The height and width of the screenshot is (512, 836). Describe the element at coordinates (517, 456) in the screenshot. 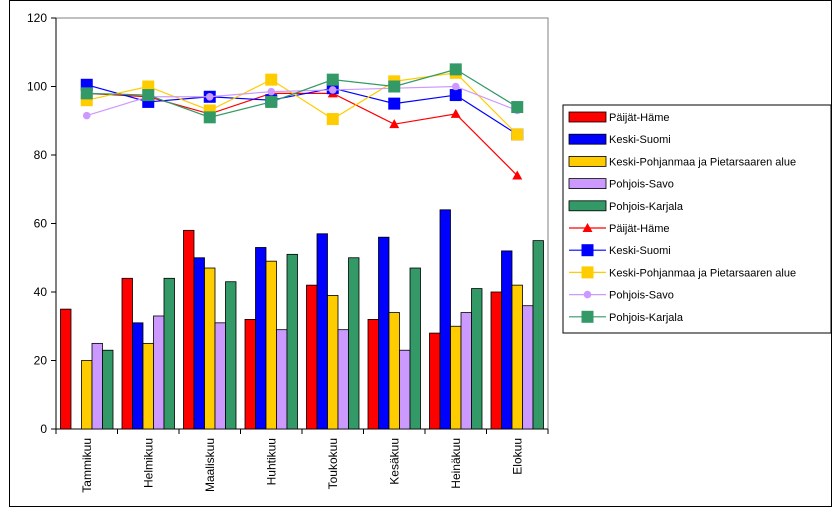

I see `x-tick-label: Elokuu` at that location.